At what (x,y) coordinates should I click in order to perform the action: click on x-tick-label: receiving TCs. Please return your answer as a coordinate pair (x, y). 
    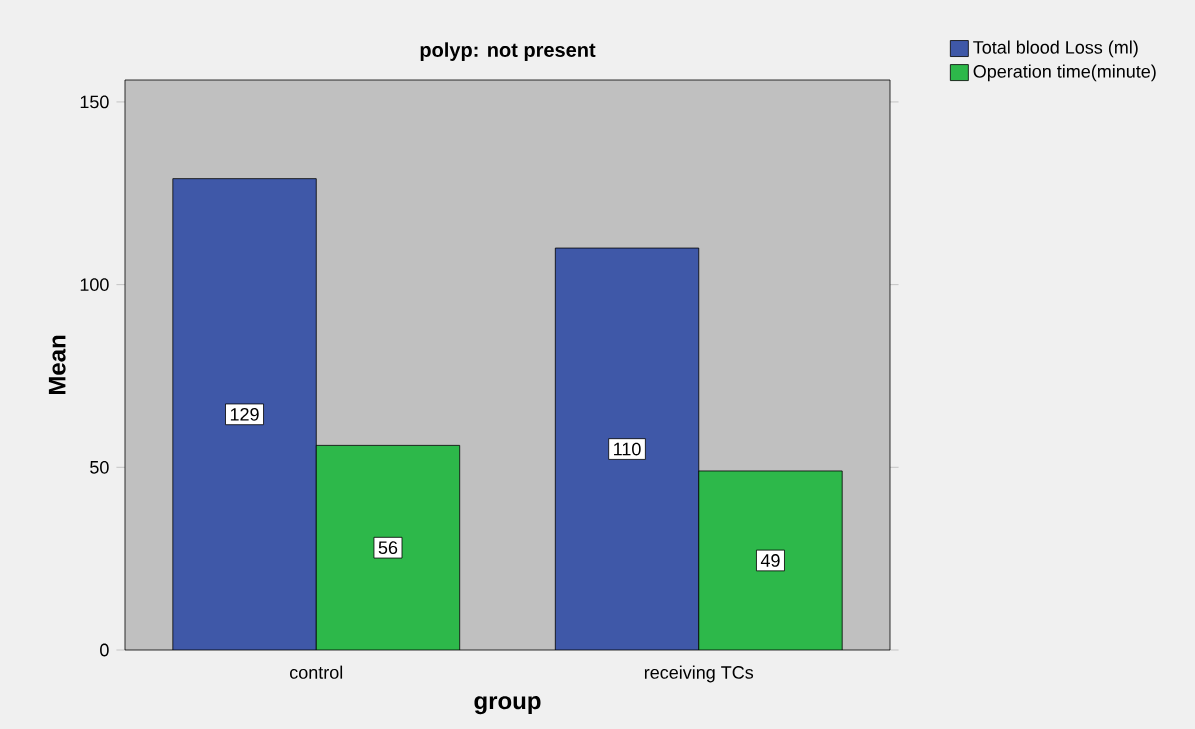
    Looking at the image, I should click on (699, 674).